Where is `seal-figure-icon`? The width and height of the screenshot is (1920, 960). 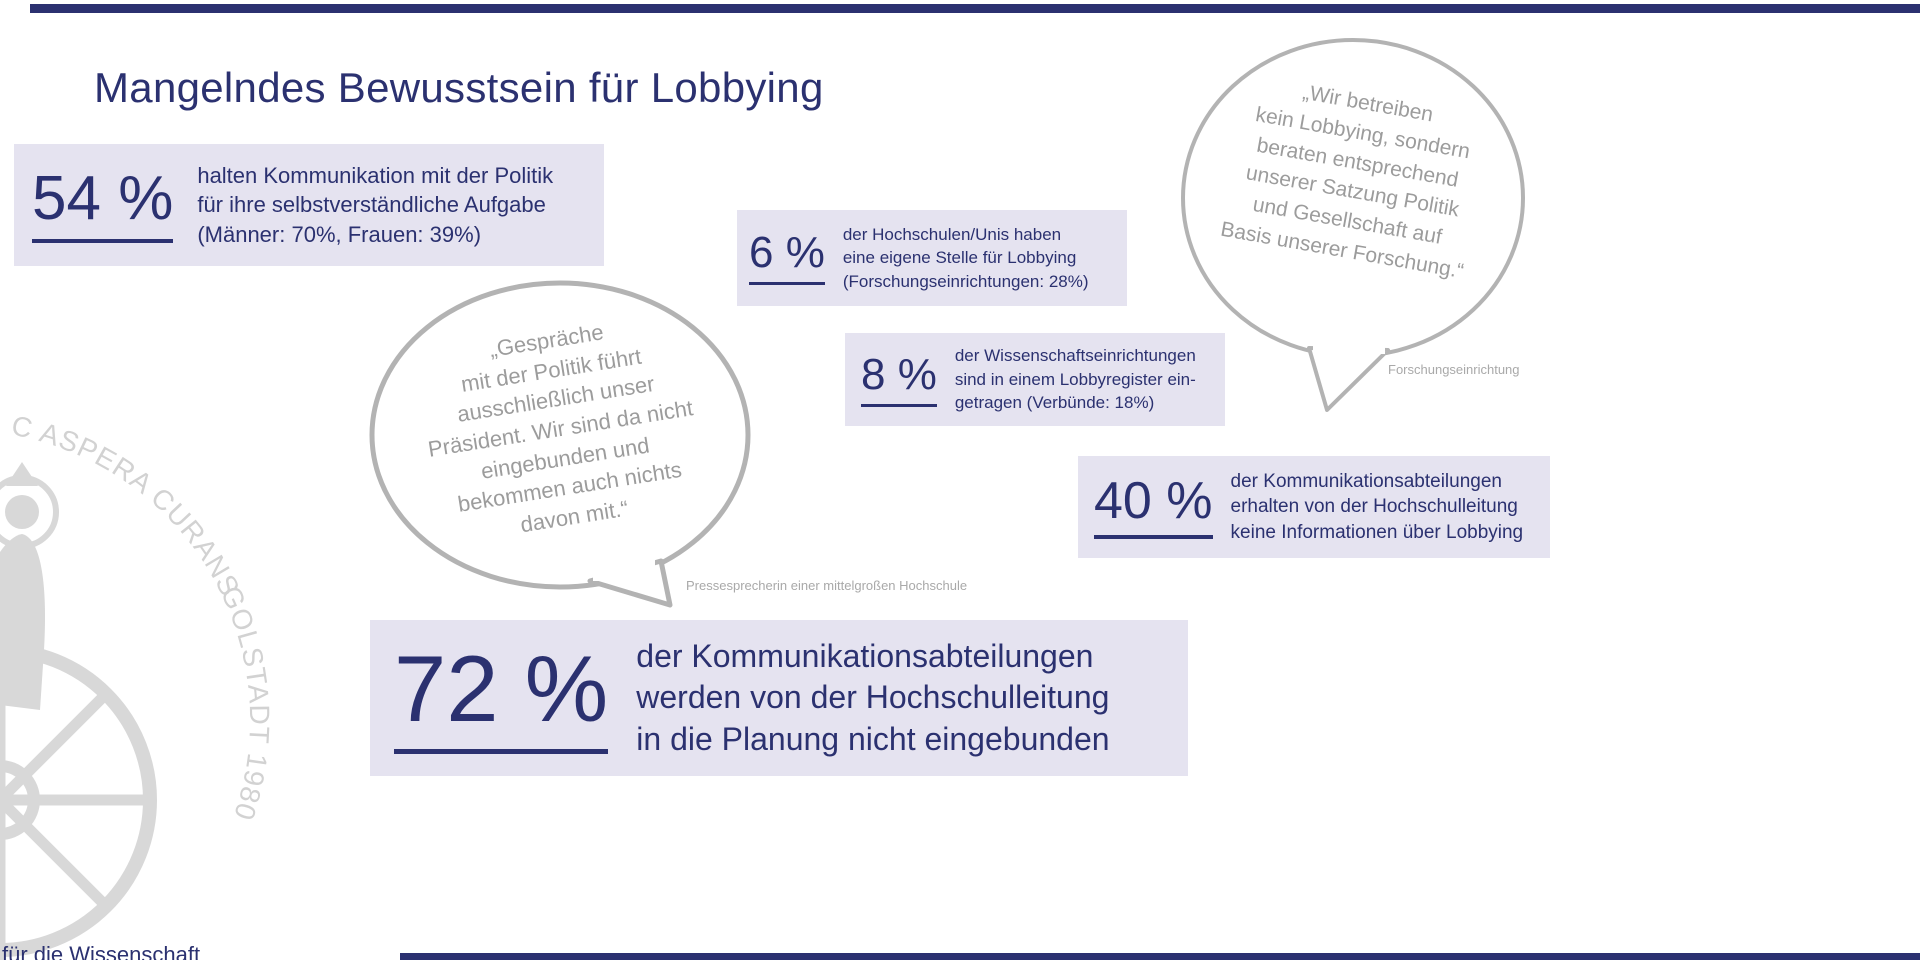
seal-figure-icon is located at coordinates (29, 586).